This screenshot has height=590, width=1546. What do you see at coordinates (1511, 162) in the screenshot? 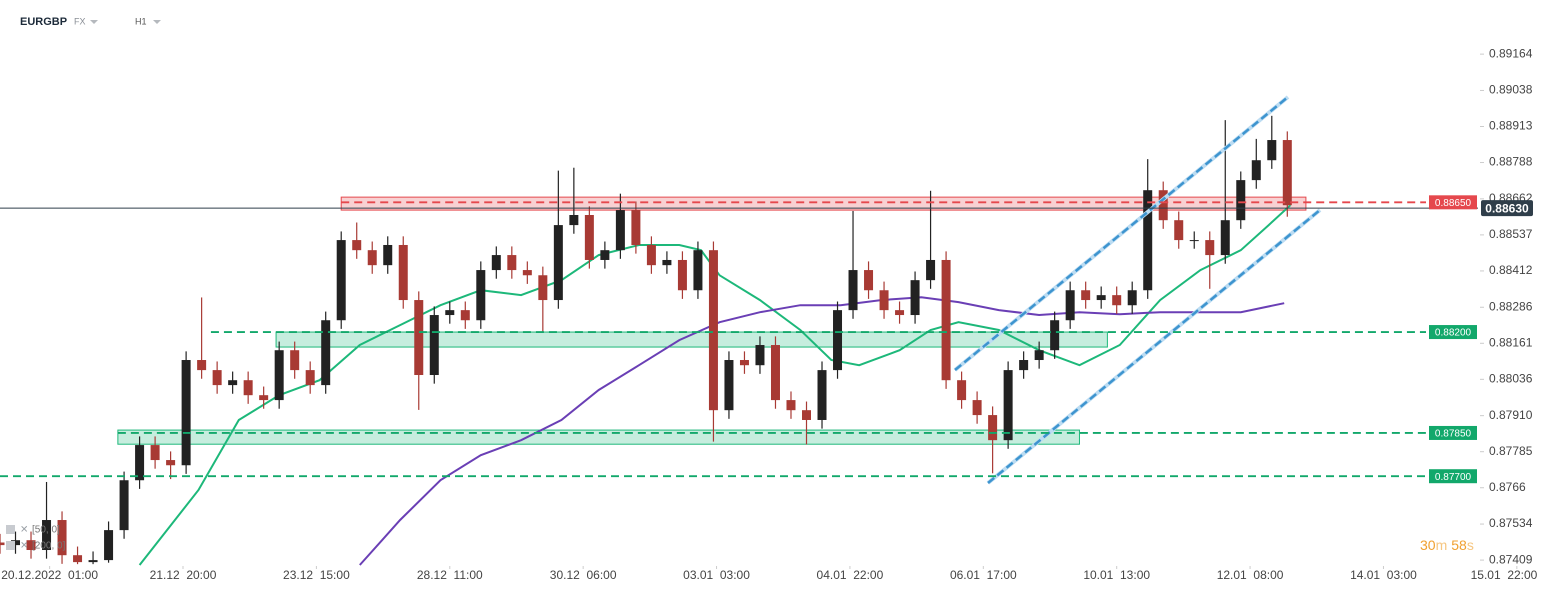
I see `y-tick-label: 0.88788` at bounding box center [1511, 162].